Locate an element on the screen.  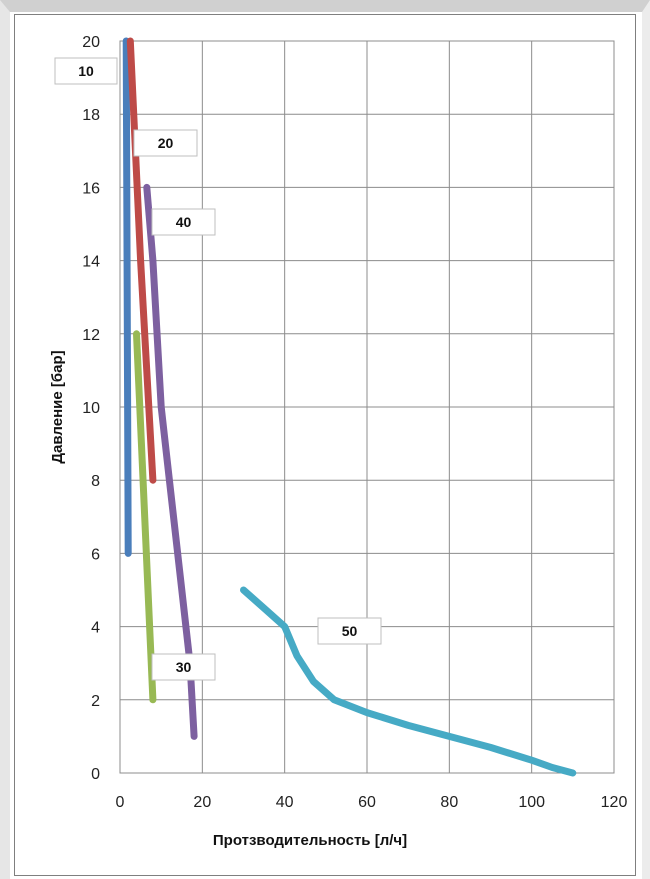
y-axis-label: Давление [бар] is located at coordinates (57, 406).